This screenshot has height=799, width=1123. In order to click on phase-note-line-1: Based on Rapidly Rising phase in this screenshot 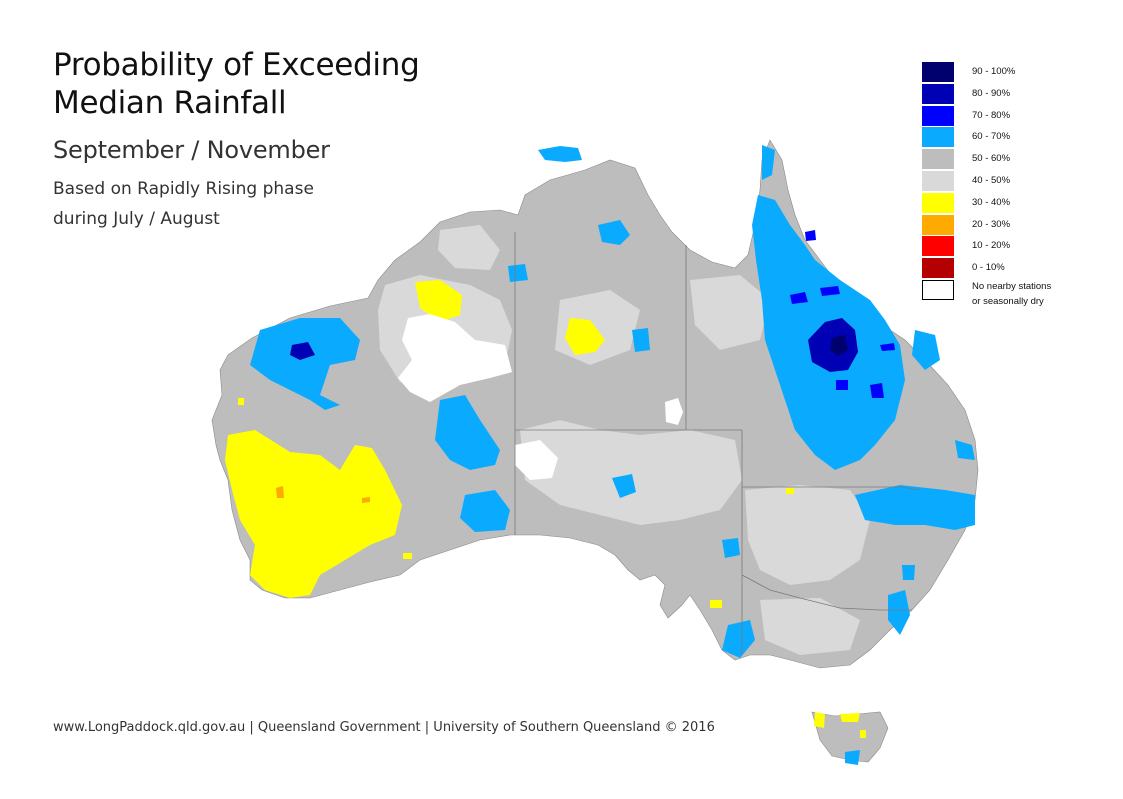, I will do `click(183, 189)`.